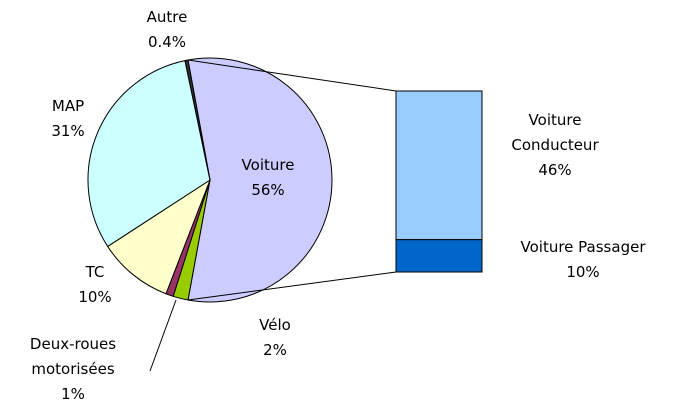  Describe the element at coordinates (68, 131) in the screenshot. I see `label-value: 31%` at that location.